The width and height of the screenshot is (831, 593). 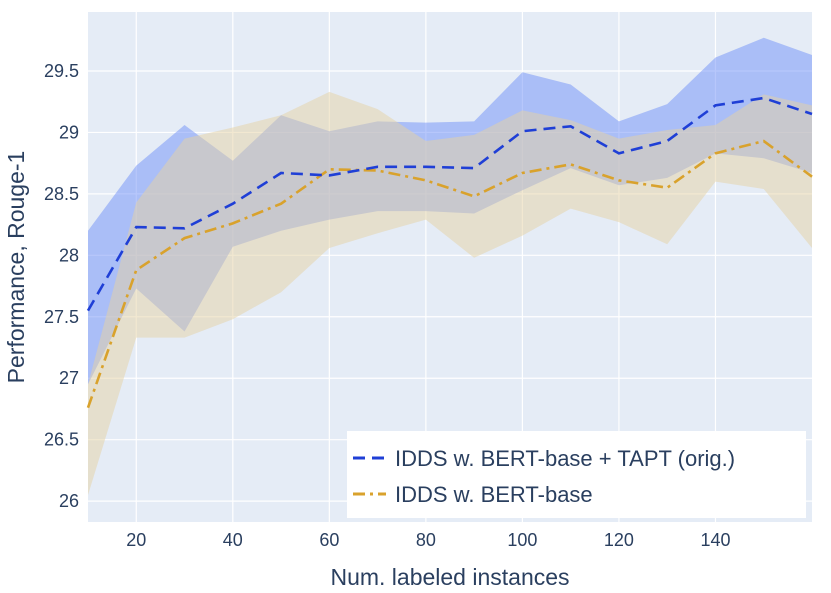 What do you see at coordinates (69, 132) in the screenshot?
I see `y-tick-label: 29` at bounding box center [69, 132].